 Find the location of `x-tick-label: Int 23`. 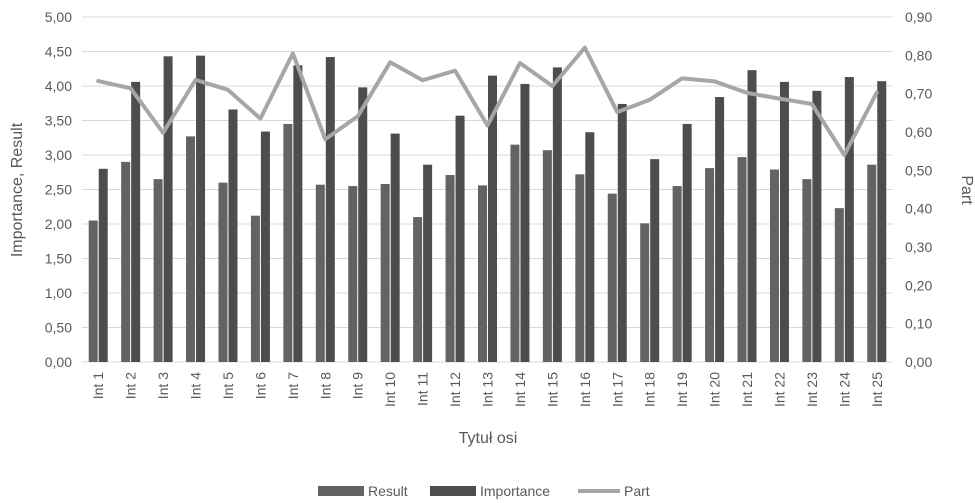

x-tick-label: Int 23 is located at coordinates (812, 389).